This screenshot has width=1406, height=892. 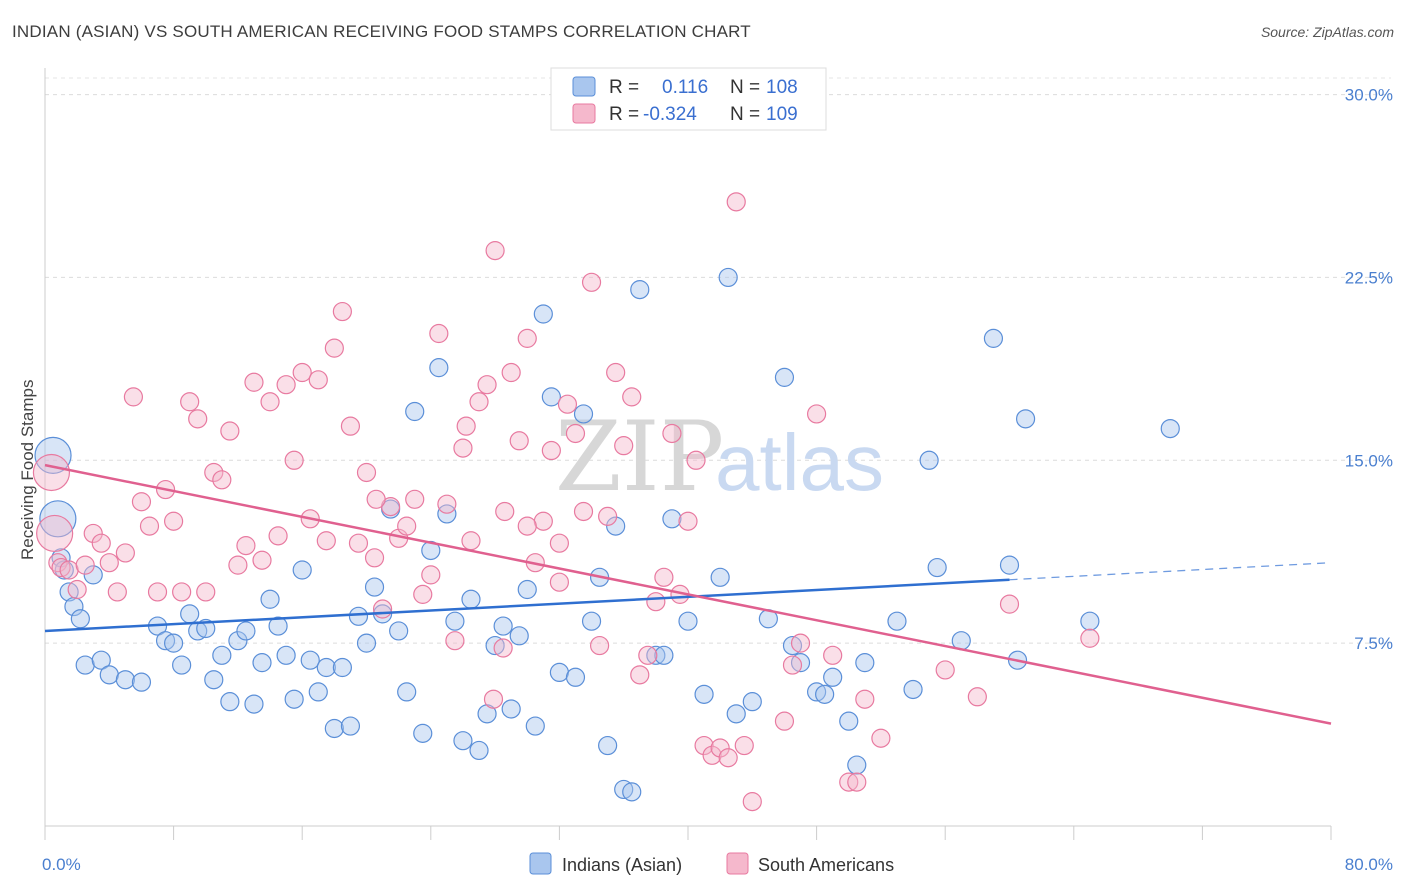 What do you see at coordinates (27, 470) in the screenshot?
I see `y-axis-label: Receiving Food Stamps` at bounding box center [27, 470].